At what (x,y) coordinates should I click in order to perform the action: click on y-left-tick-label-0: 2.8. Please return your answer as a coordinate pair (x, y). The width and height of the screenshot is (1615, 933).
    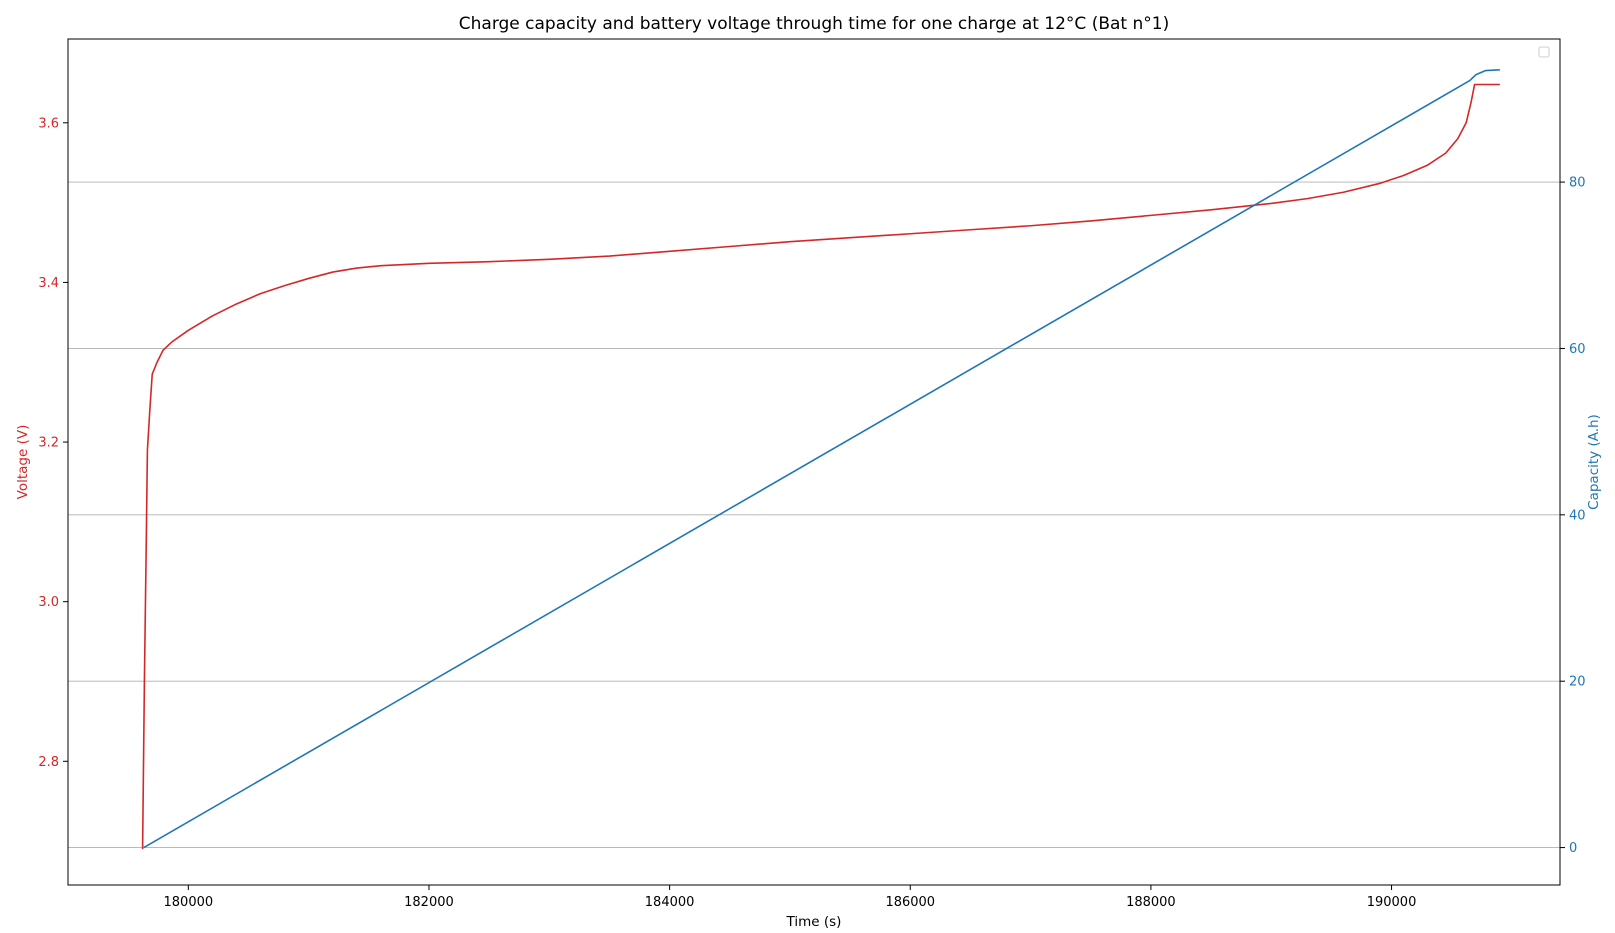
    Looking at the image, I should click on (48, 762).